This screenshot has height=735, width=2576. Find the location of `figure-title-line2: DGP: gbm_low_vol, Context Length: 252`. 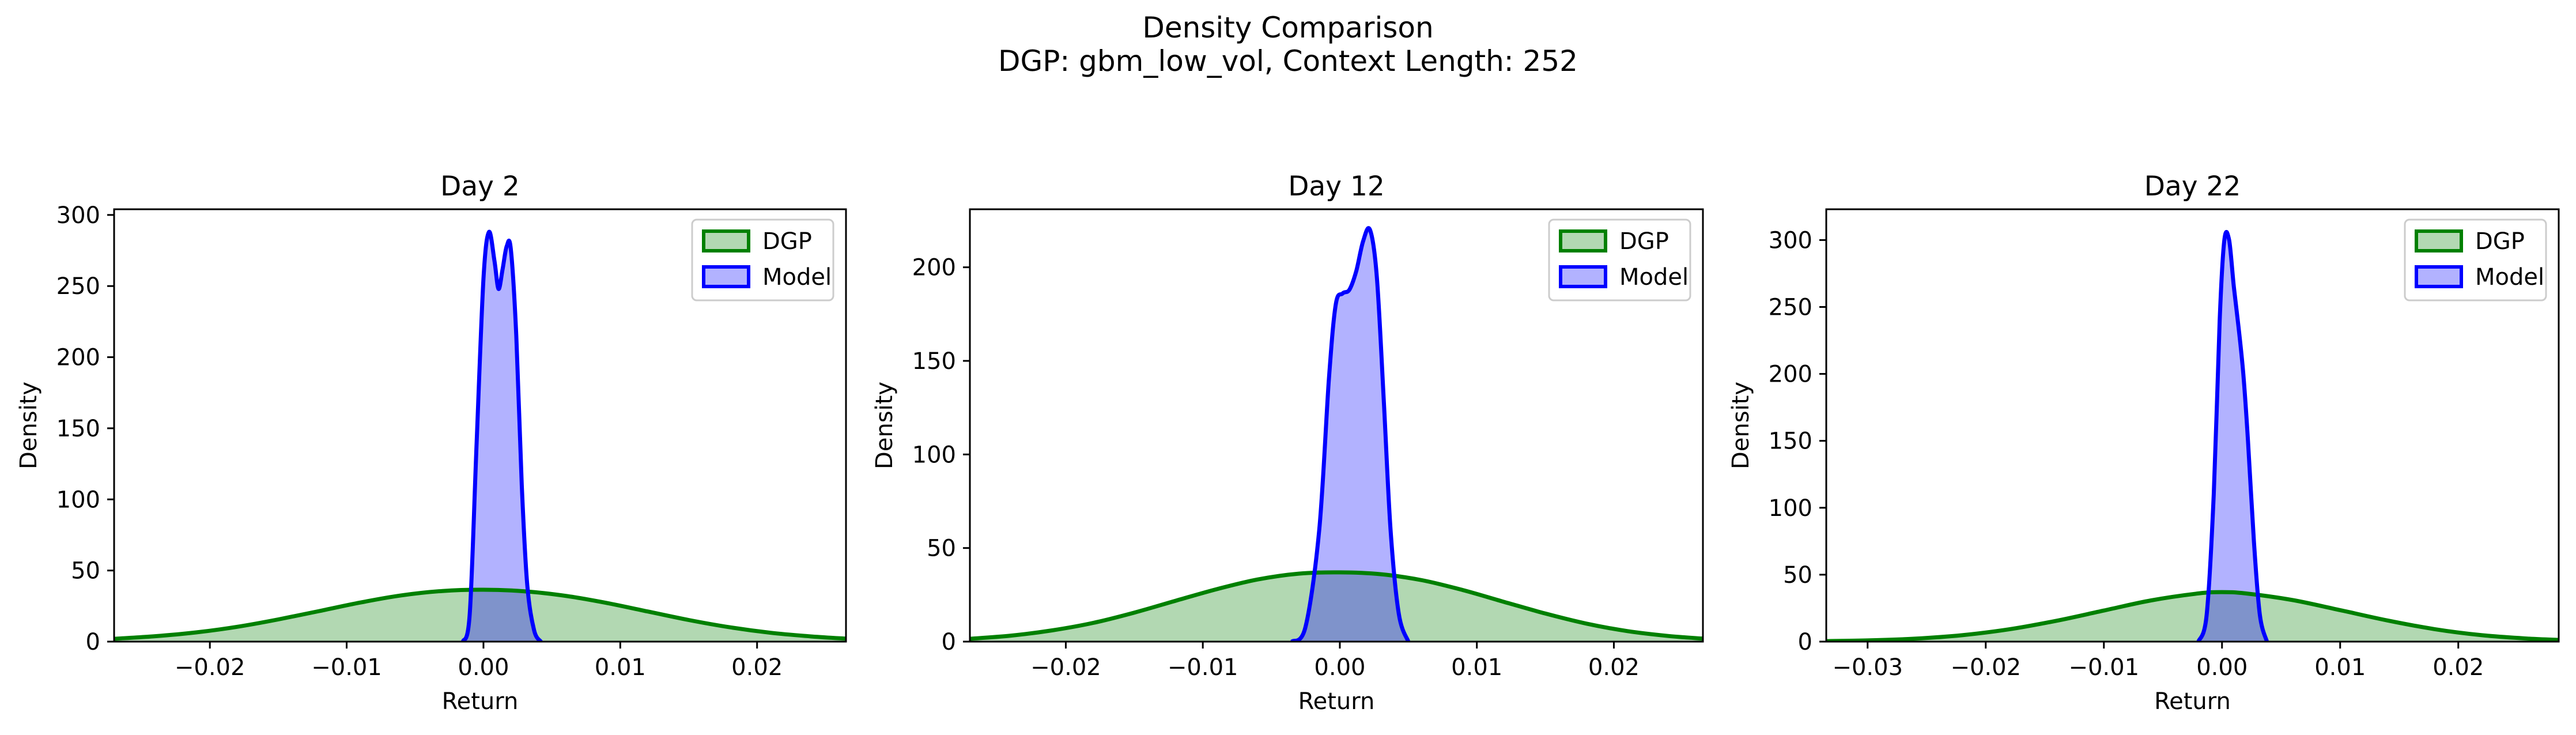

figure-title-line2: DGP: gbm_low_vol, Context Length: 252 is located at coordinates (1288, 61).